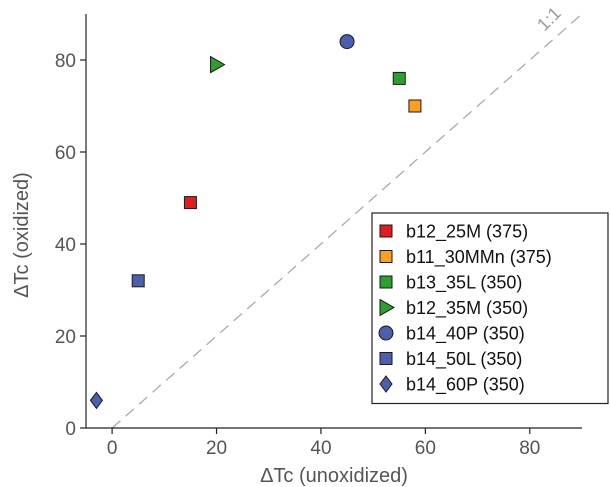 The height and width of the screenshot is (487, 610). What do you see at coordinates (465, 334) in the screenshot?
I see `legend-entry-label: b14_40P (350)` at bounding box center [465, 334].